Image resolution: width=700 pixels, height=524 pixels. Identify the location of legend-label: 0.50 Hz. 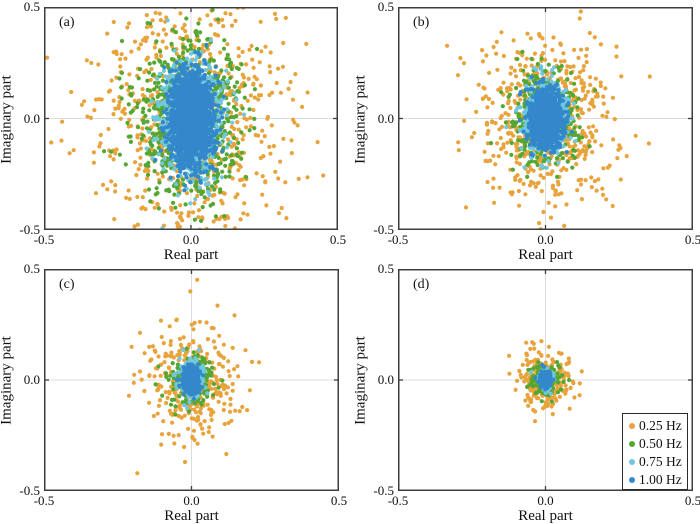
(660, 443).